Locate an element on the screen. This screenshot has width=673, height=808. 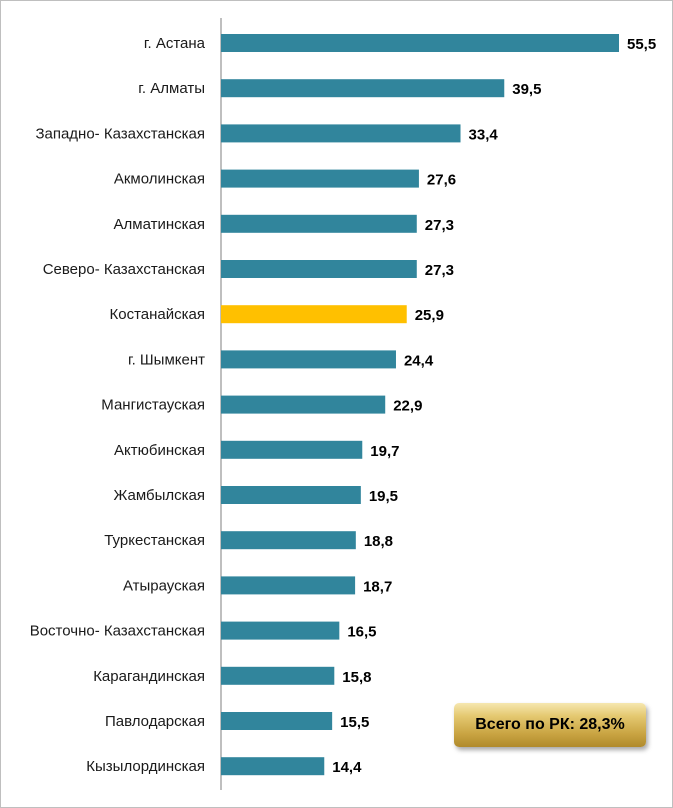
data-label: 14,4 is located at coordinates (347, 767).